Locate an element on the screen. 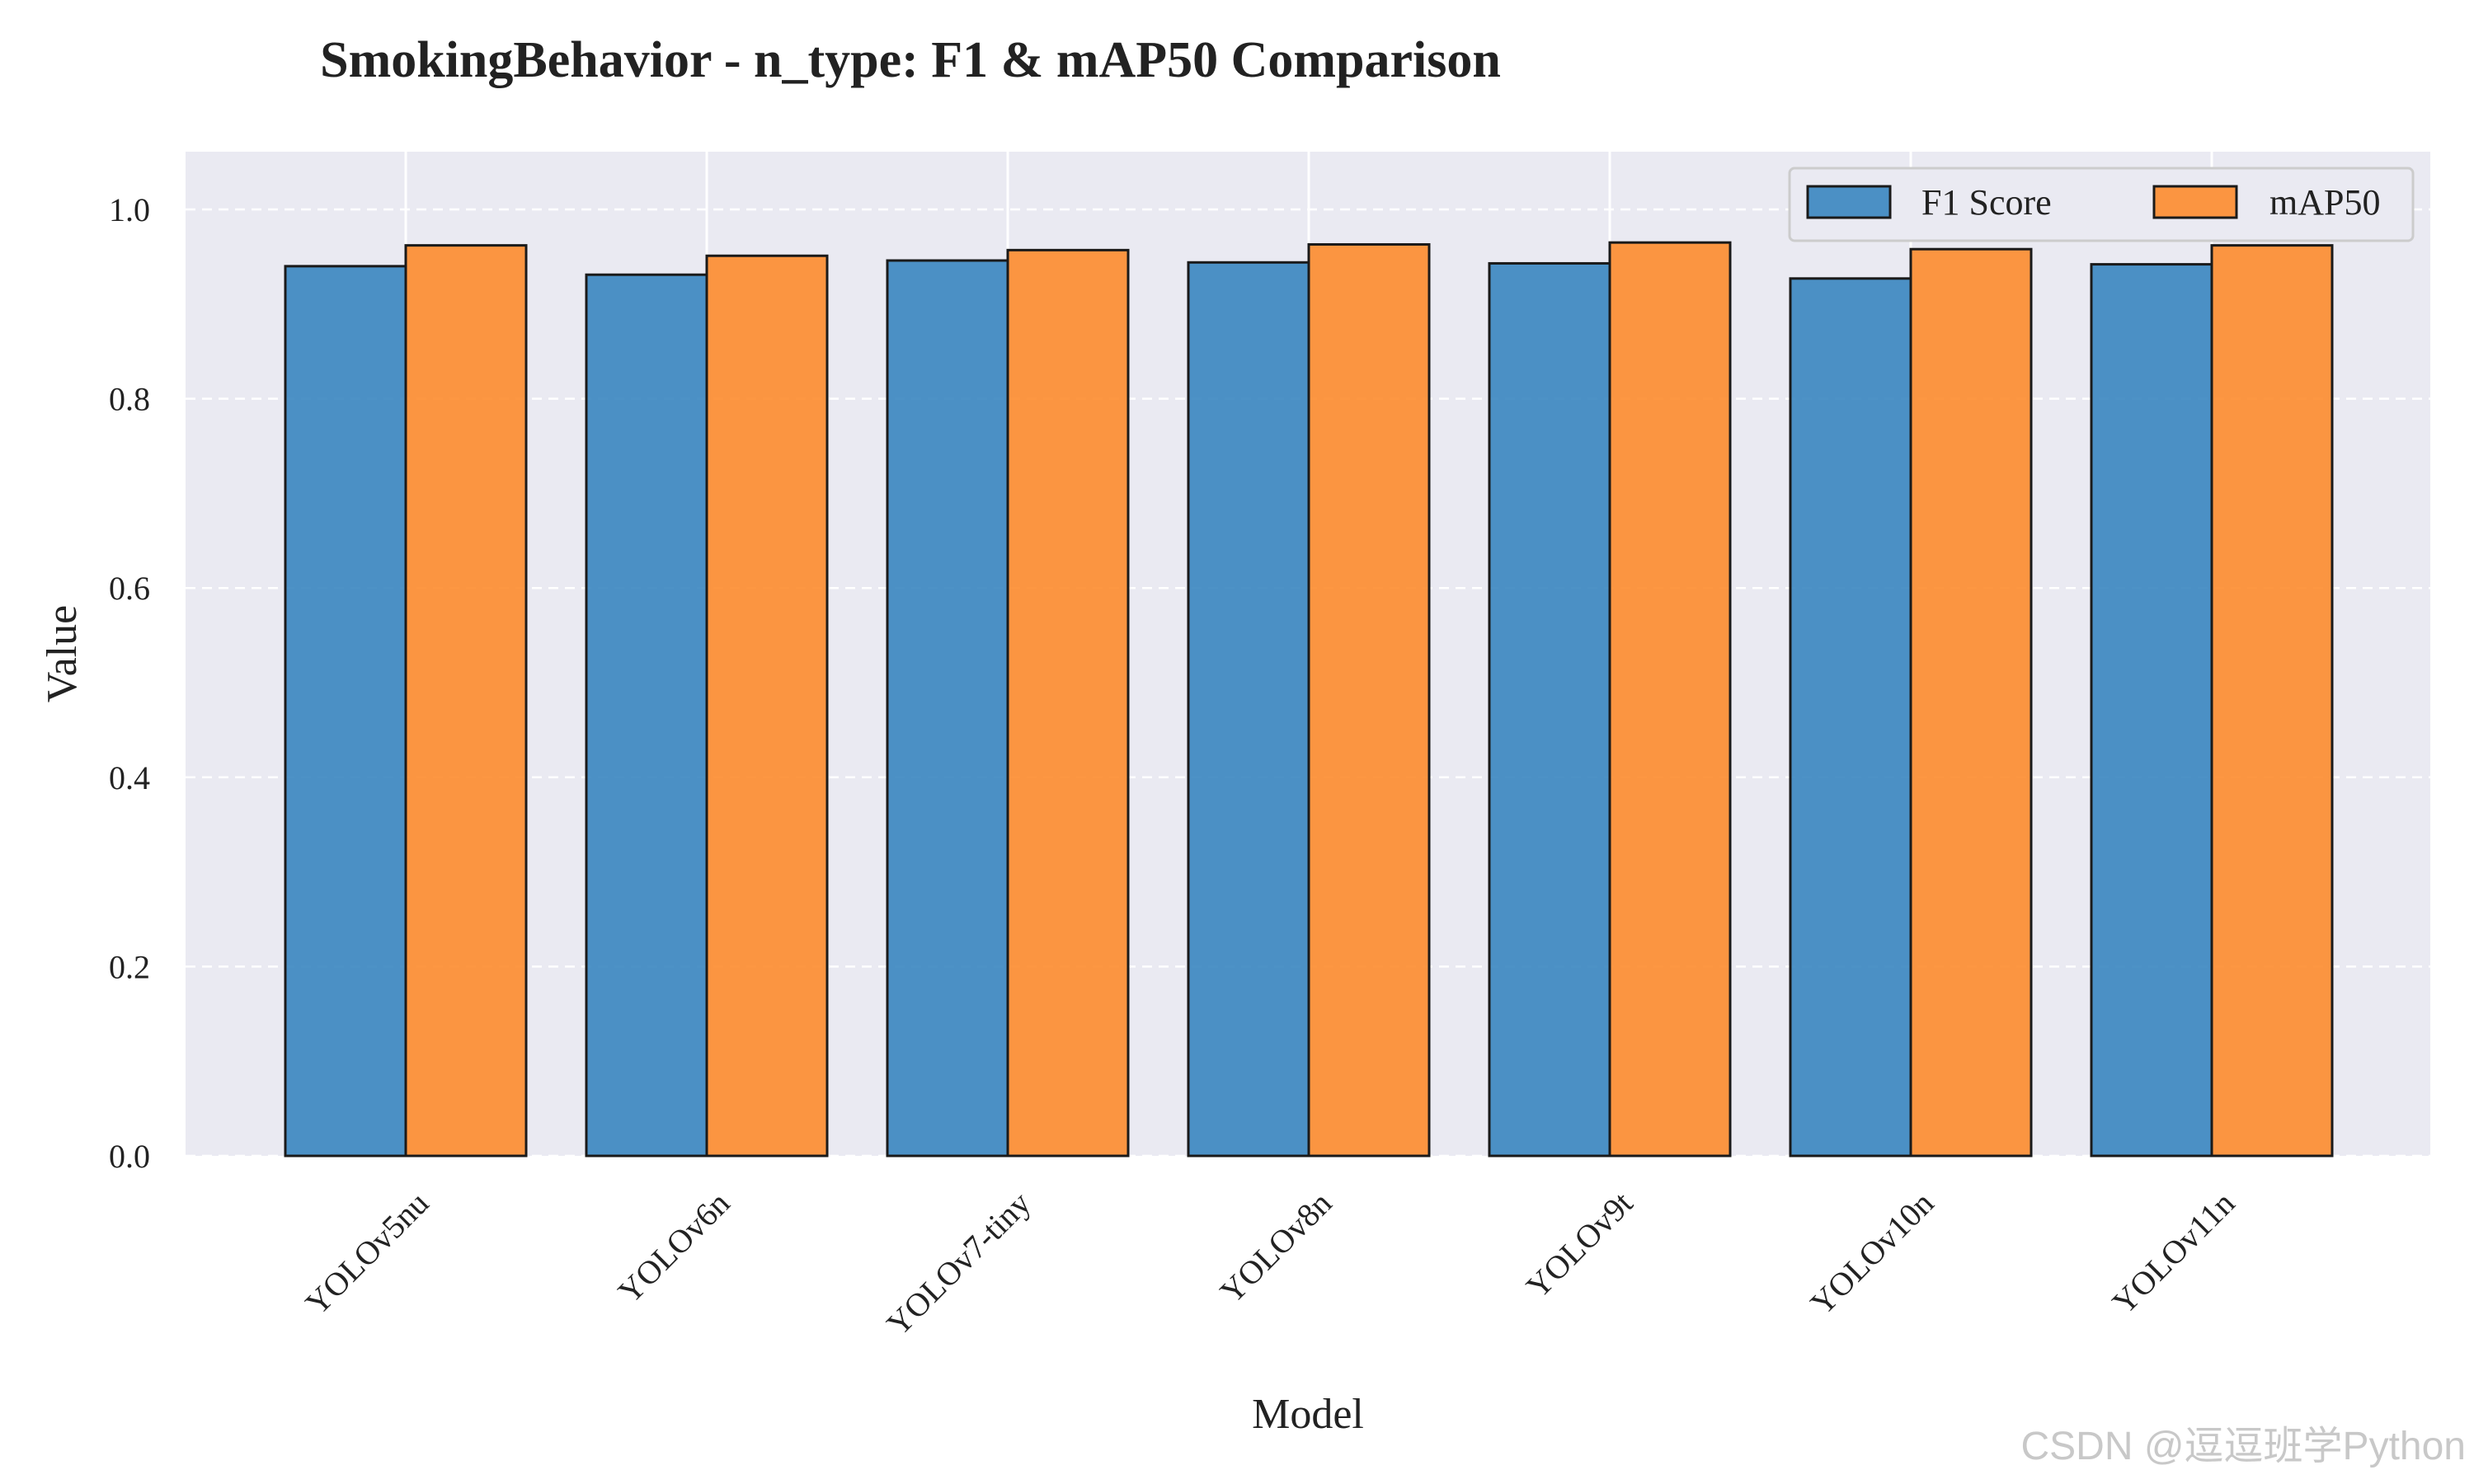  x-tick-label: YOLOv7-tiny is located at coordinates (958, 1264).